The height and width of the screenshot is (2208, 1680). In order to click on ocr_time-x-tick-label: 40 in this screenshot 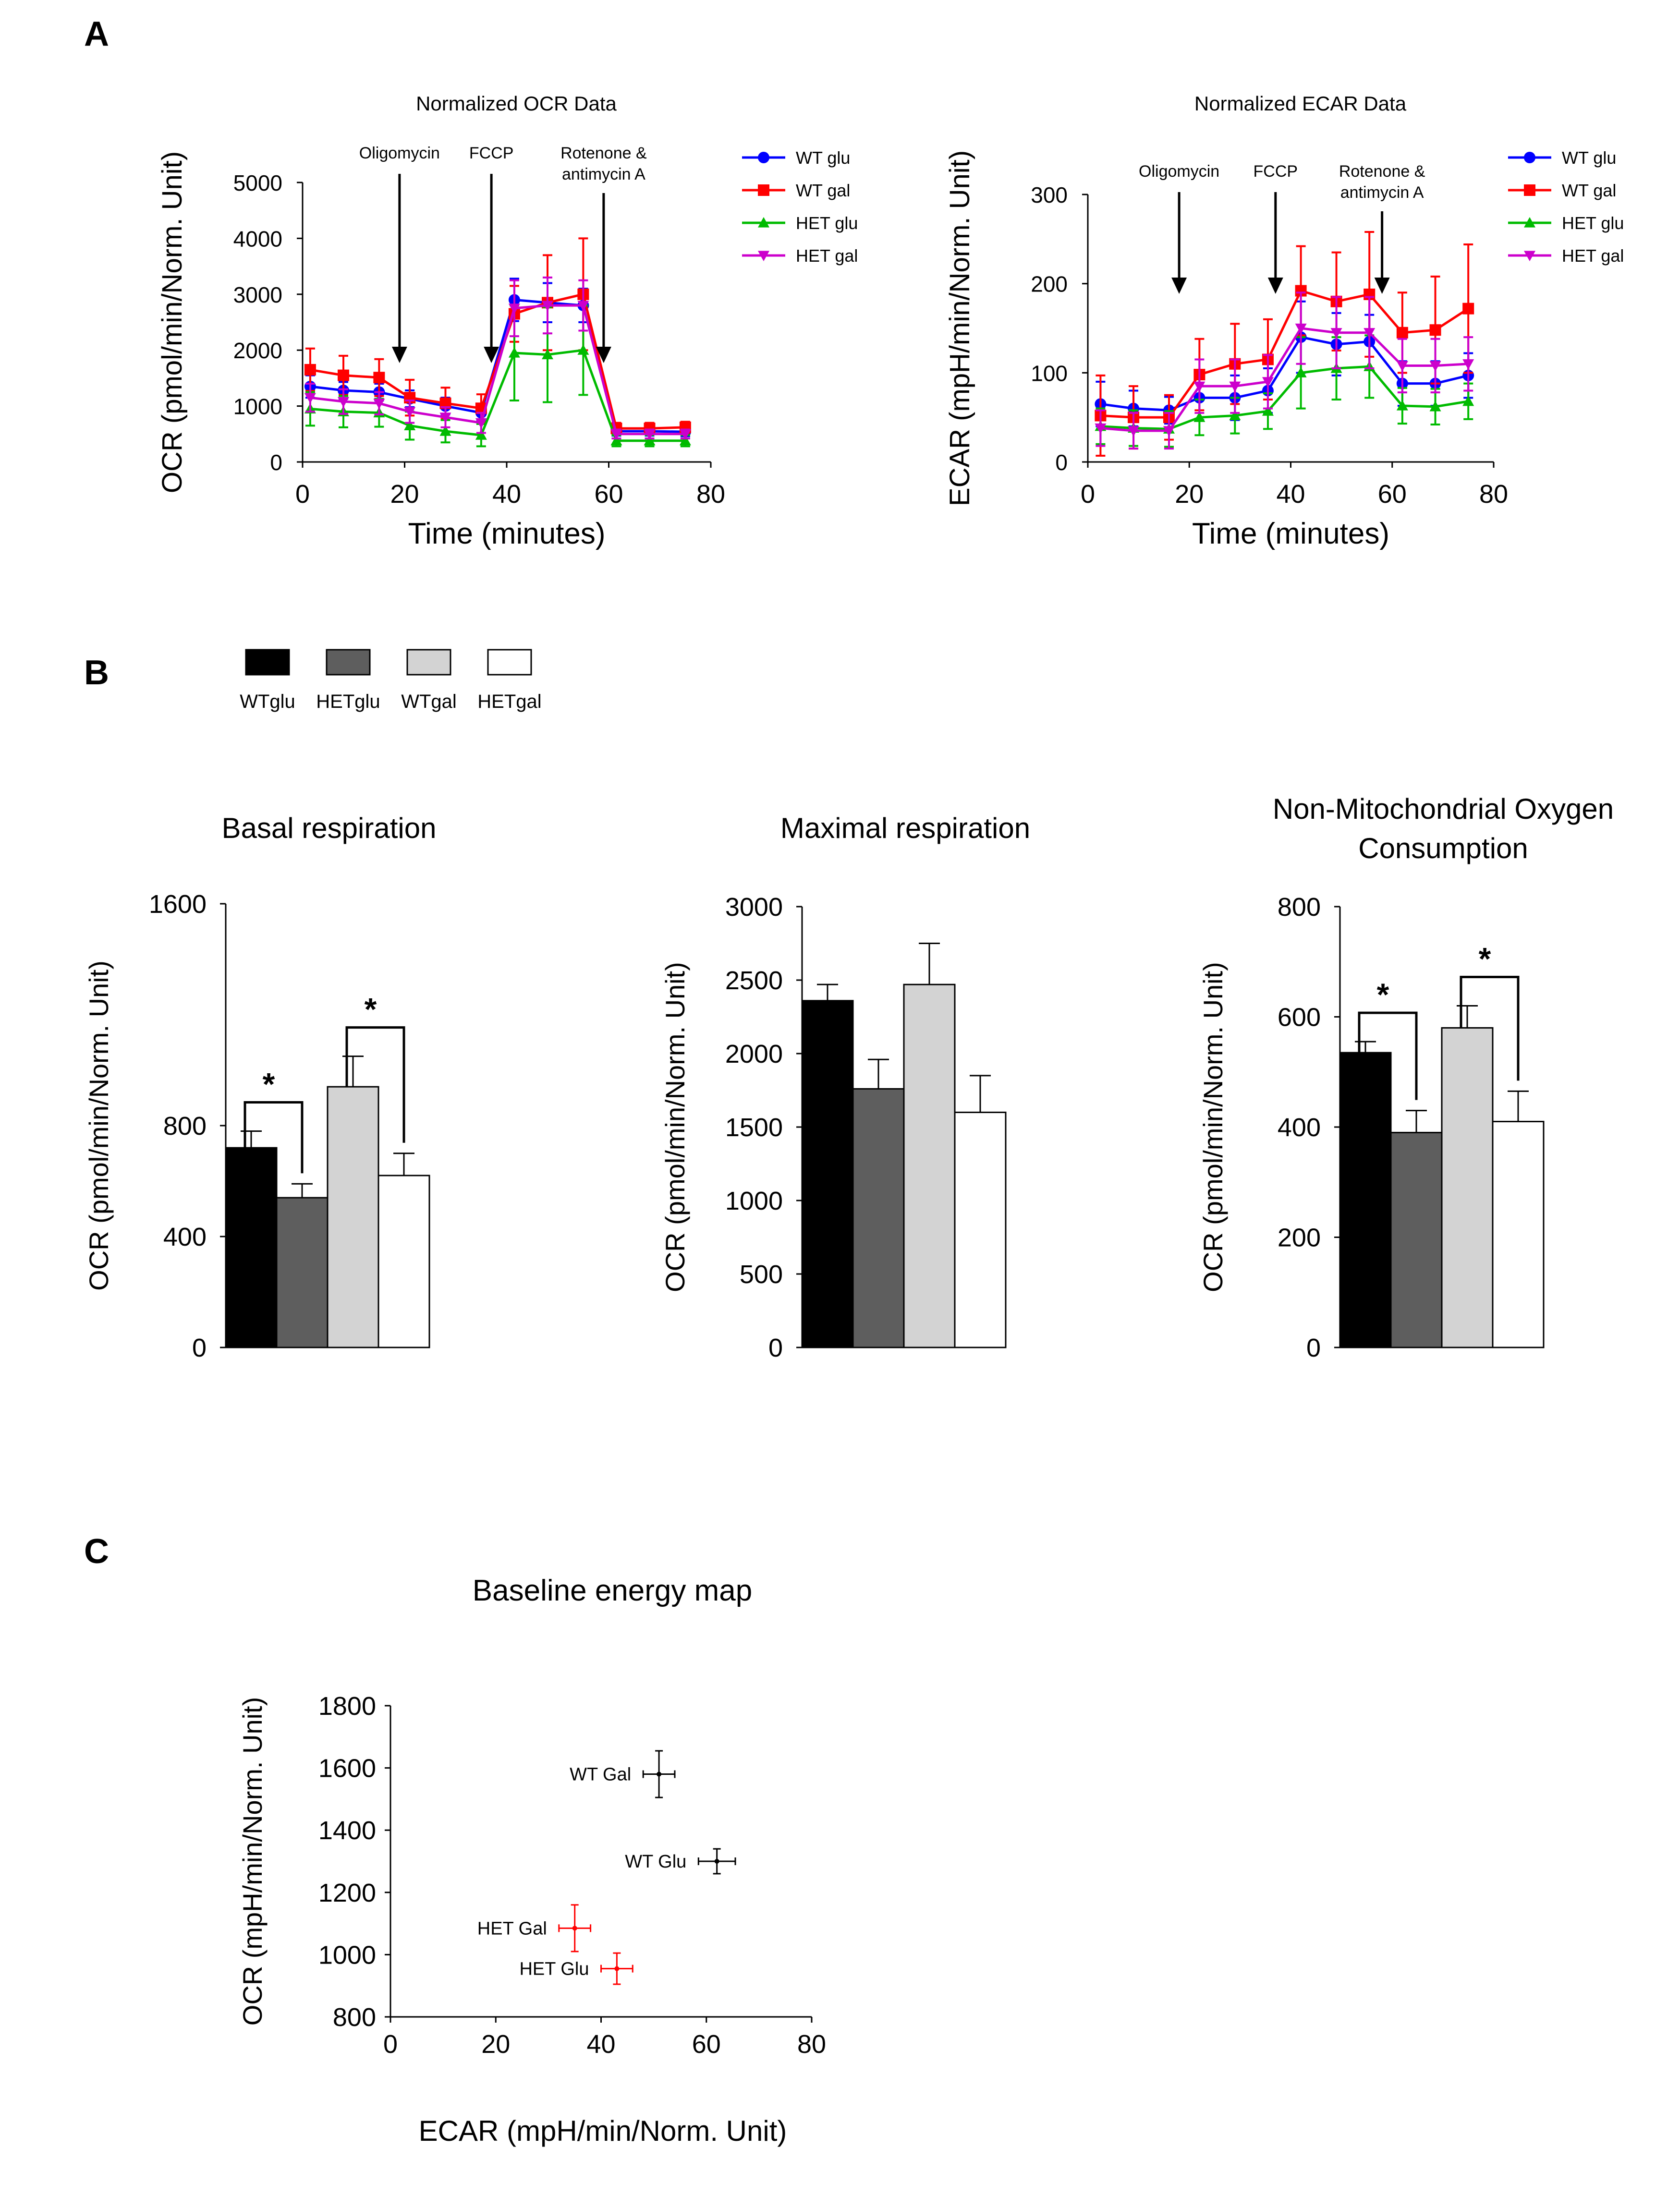, I will do `click(506, 494)`.